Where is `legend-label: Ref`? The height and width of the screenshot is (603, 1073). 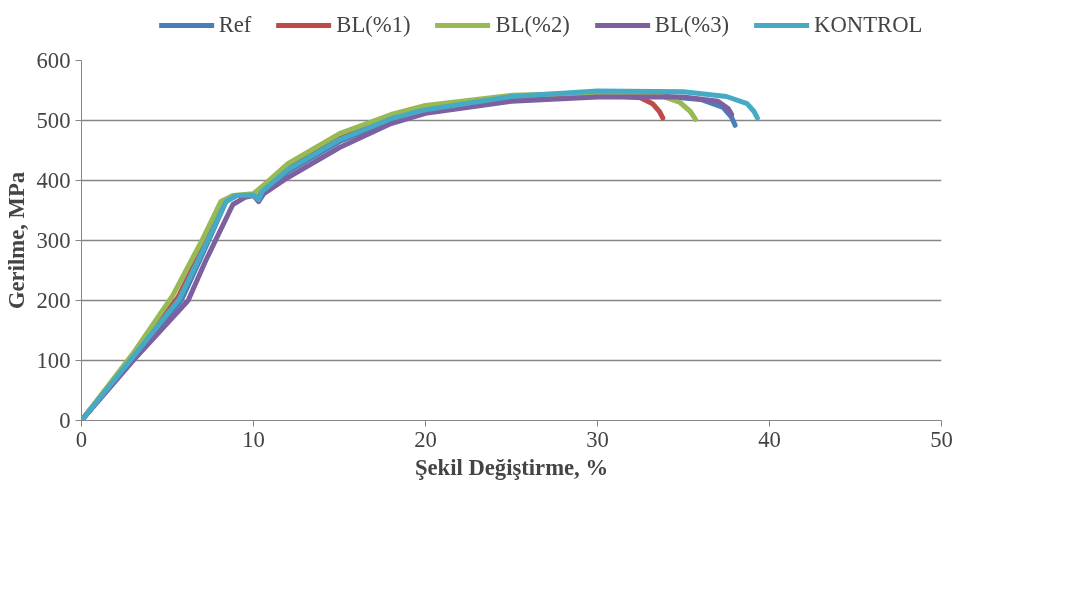
legend-label: Ref is located at coordinates (235, 25).